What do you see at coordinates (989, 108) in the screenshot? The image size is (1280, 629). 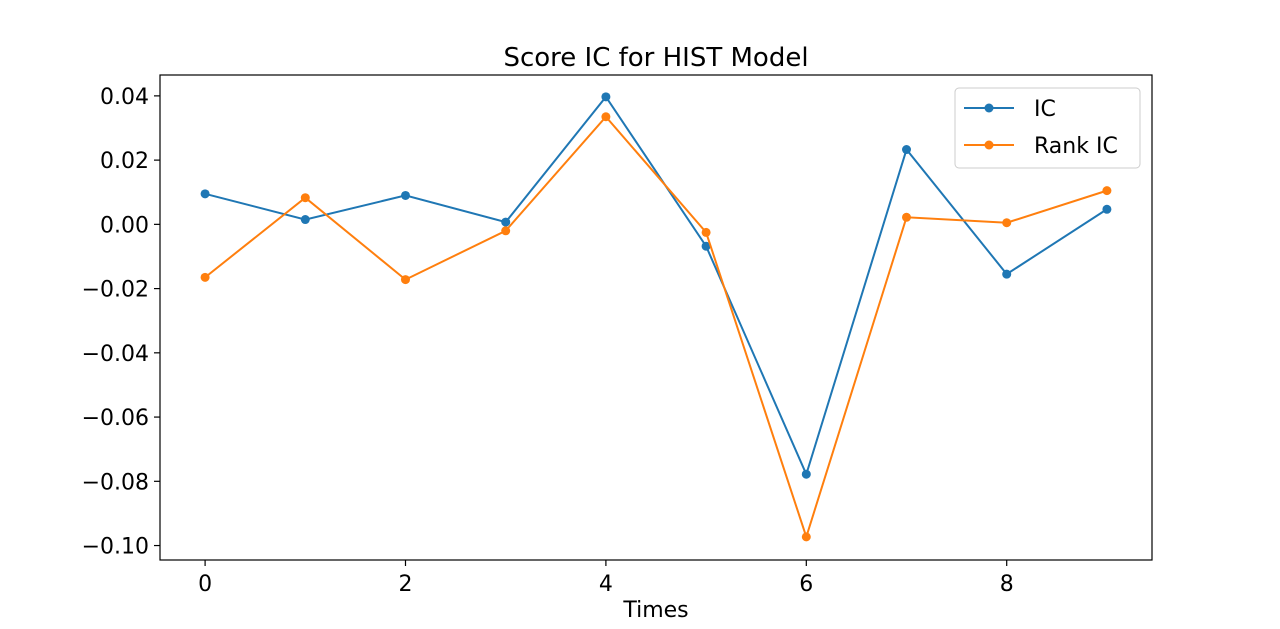 I see `legend-marker-ic` at bounding box center [989, 108].